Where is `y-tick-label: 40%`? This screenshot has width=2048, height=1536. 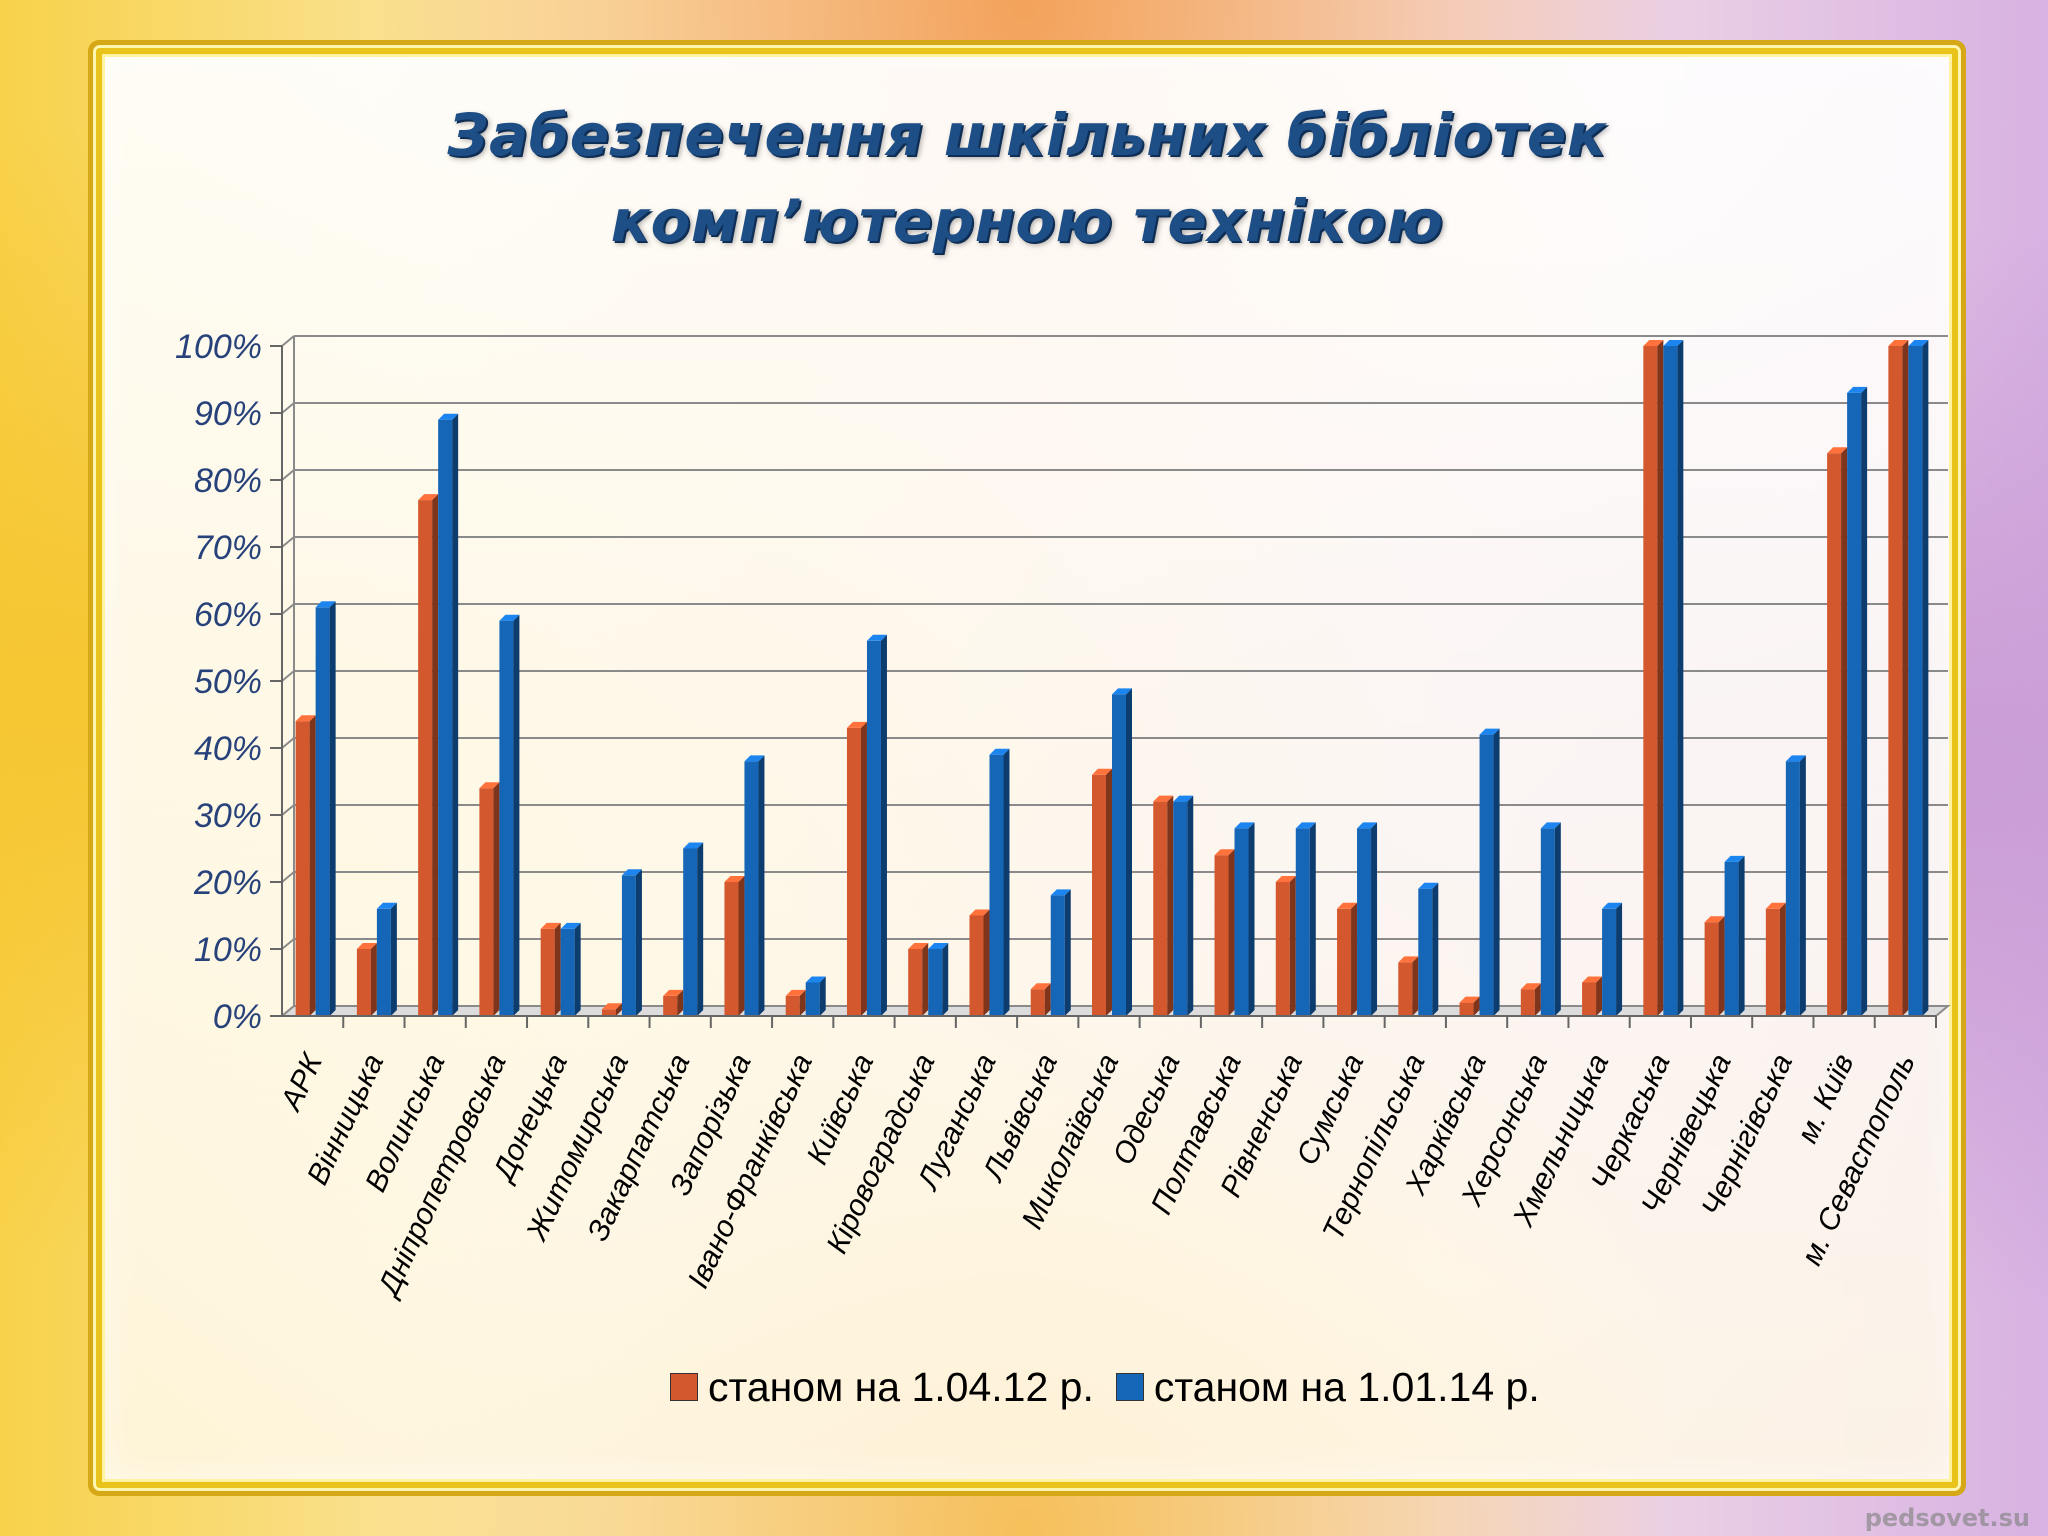 y-tick-label: 40% is located at coordinates (228, 749).